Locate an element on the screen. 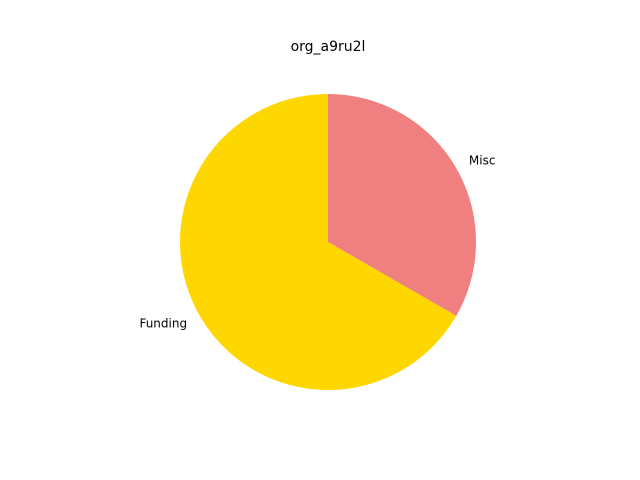 This screenshot has width=640, height=480. pie-label-funding: Funding is located at coordinates (163, 324).